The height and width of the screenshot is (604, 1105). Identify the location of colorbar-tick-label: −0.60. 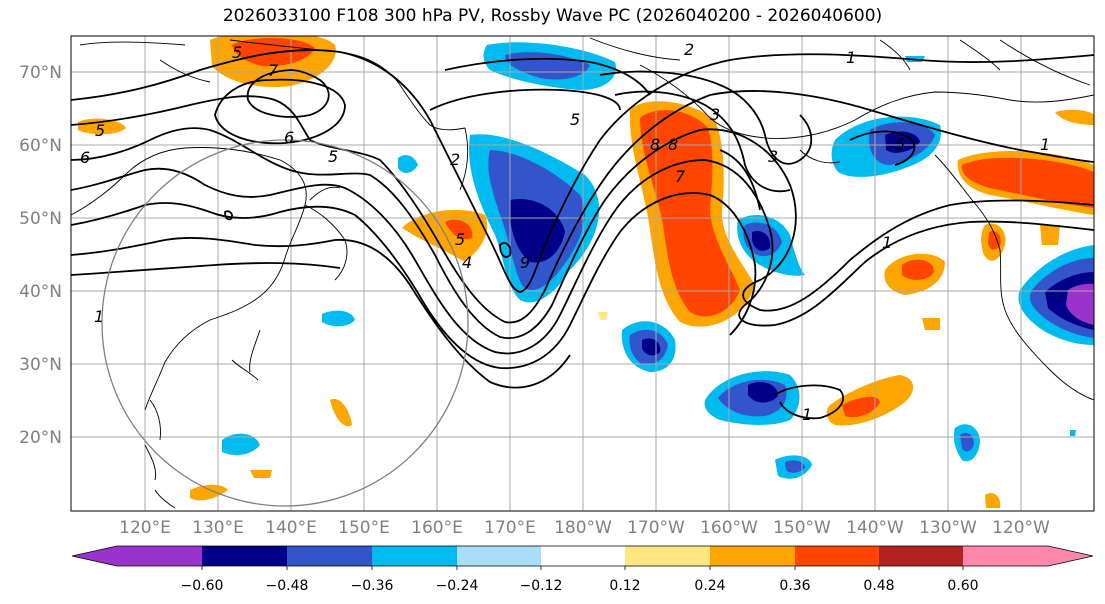
(202, 586).